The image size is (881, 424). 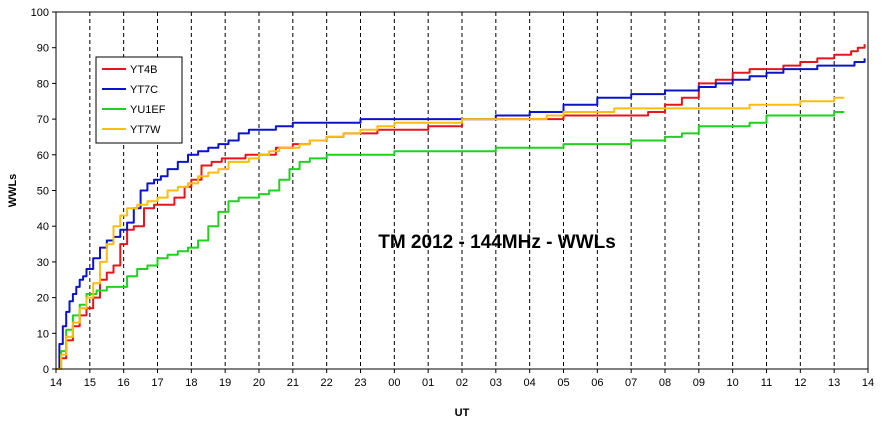 What do you see at coordinates (148, 110) in the screenshot?
I see `legend-label: YU1EF` at bounding box center [148, 110].